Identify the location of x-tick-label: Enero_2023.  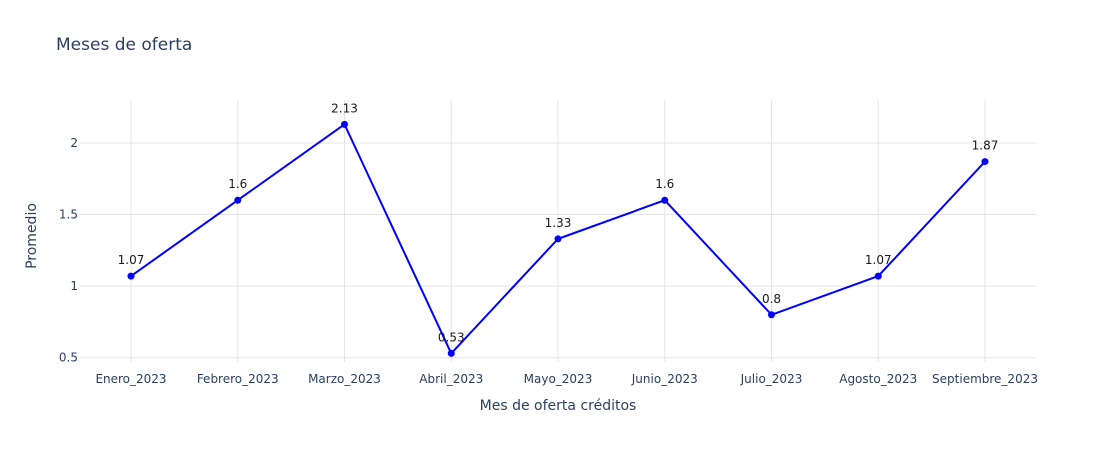
(130, 379).